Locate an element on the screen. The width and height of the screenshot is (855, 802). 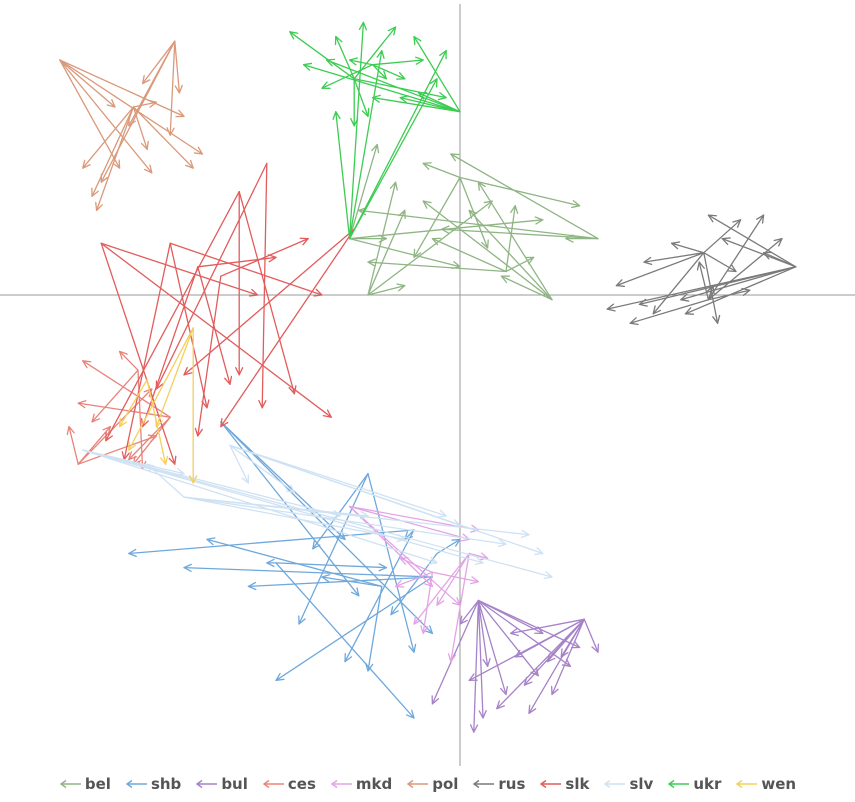
legend-label: pol is located at coordinates (445, 784).